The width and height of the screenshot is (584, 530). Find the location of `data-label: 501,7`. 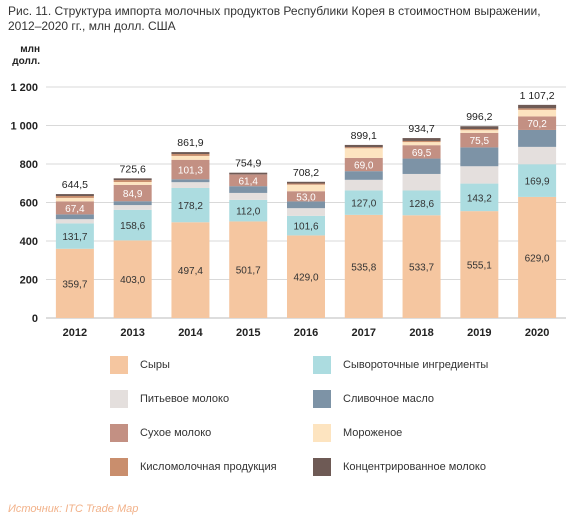

data-label: 501,7 is located at coordinates (248, 271).